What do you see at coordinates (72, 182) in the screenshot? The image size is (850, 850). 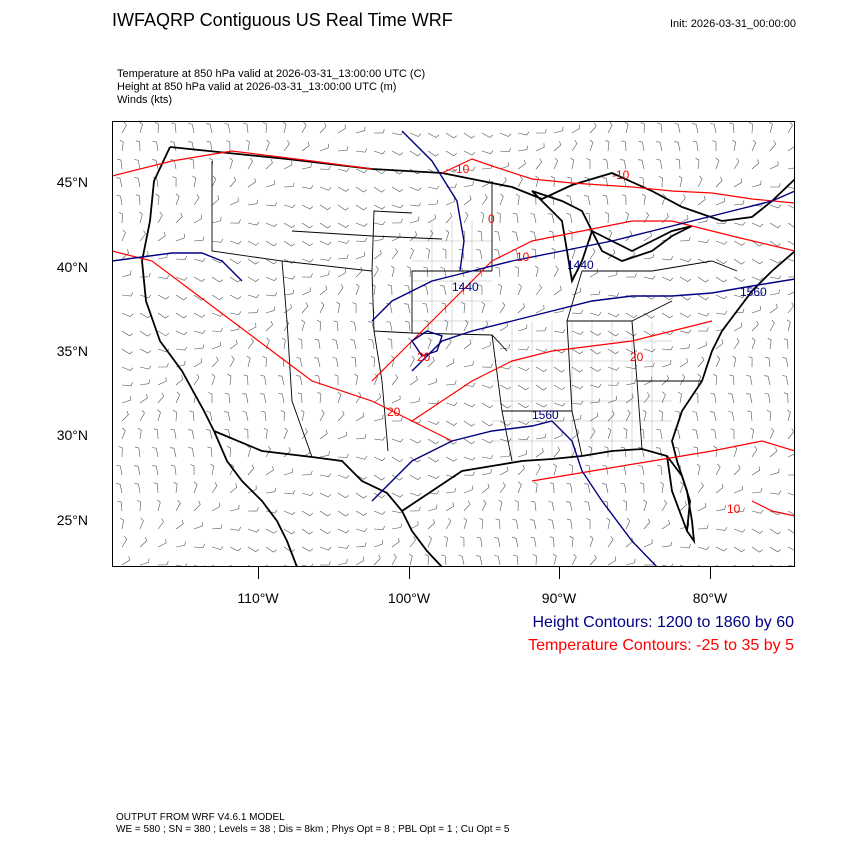 I see `lat-label-45n: 45°N` at bounding box center [72, 182].